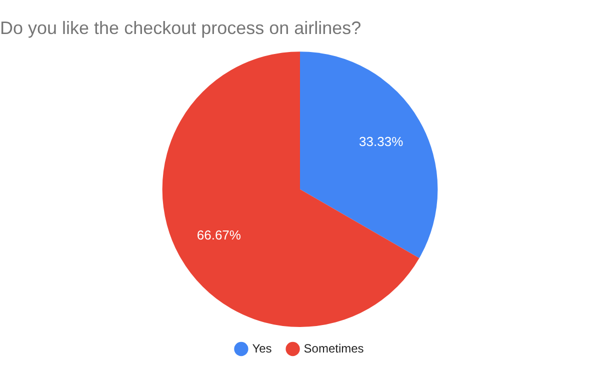  Describe the element at coordinates (381, 142) in the screenshot. I see `data-label: 33.33%` at that location.